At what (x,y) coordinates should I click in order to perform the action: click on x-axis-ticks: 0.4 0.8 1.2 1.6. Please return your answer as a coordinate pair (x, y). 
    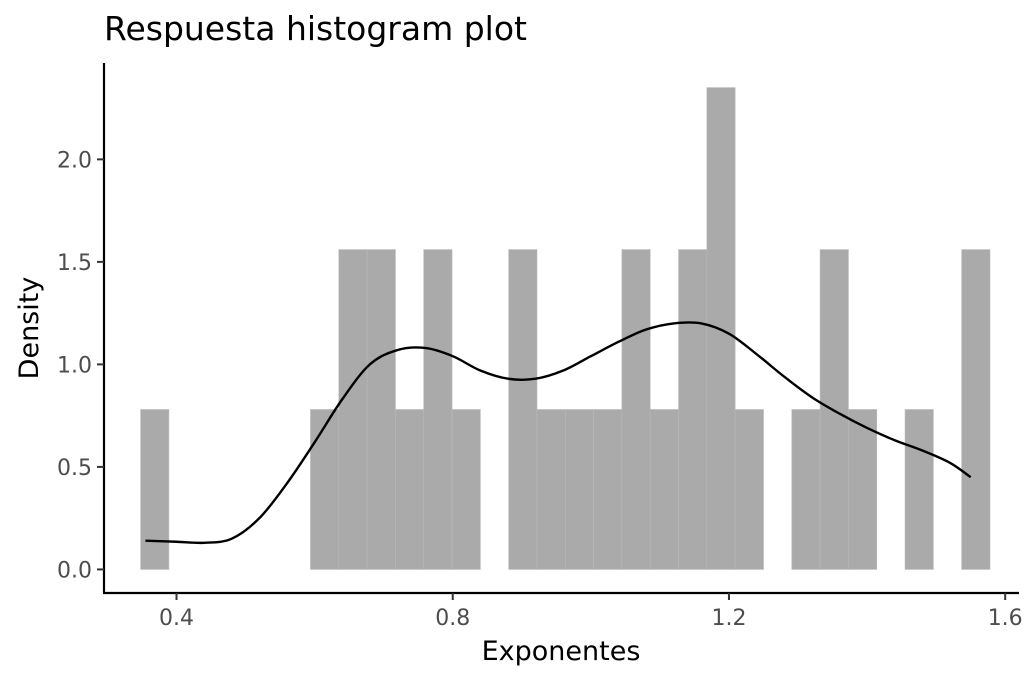
    Looking at the image, I should click on (591, 612).